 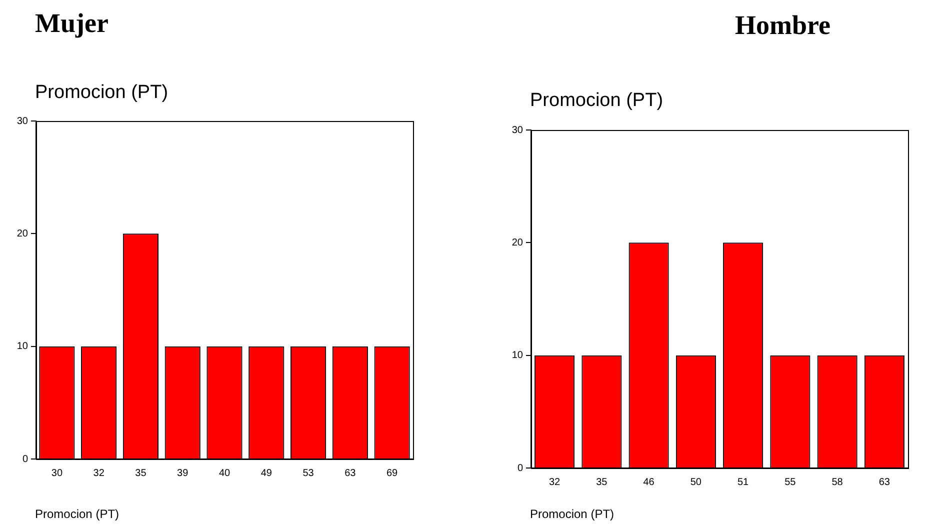 I want to click on x-tick-label: 53, so click(x=308, y=473).